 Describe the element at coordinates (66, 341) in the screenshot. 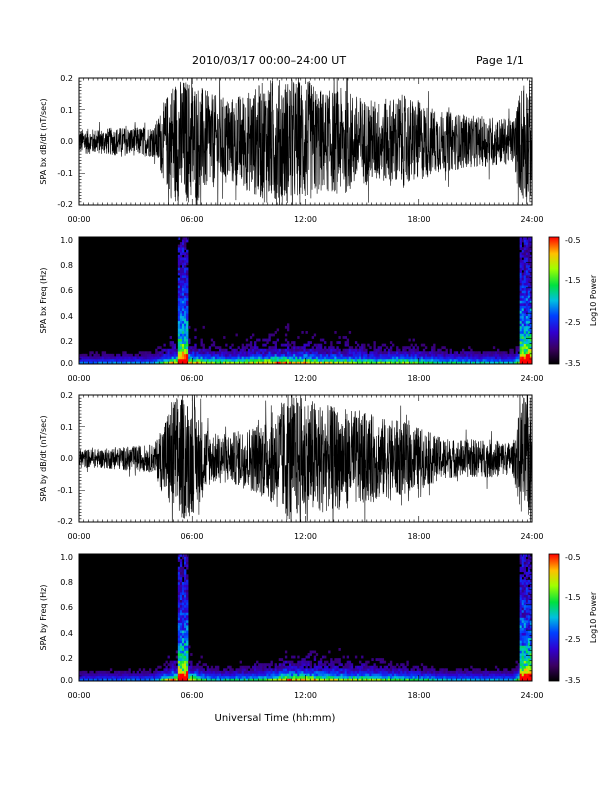

I see `y-tick-label: 0.2` at that location.